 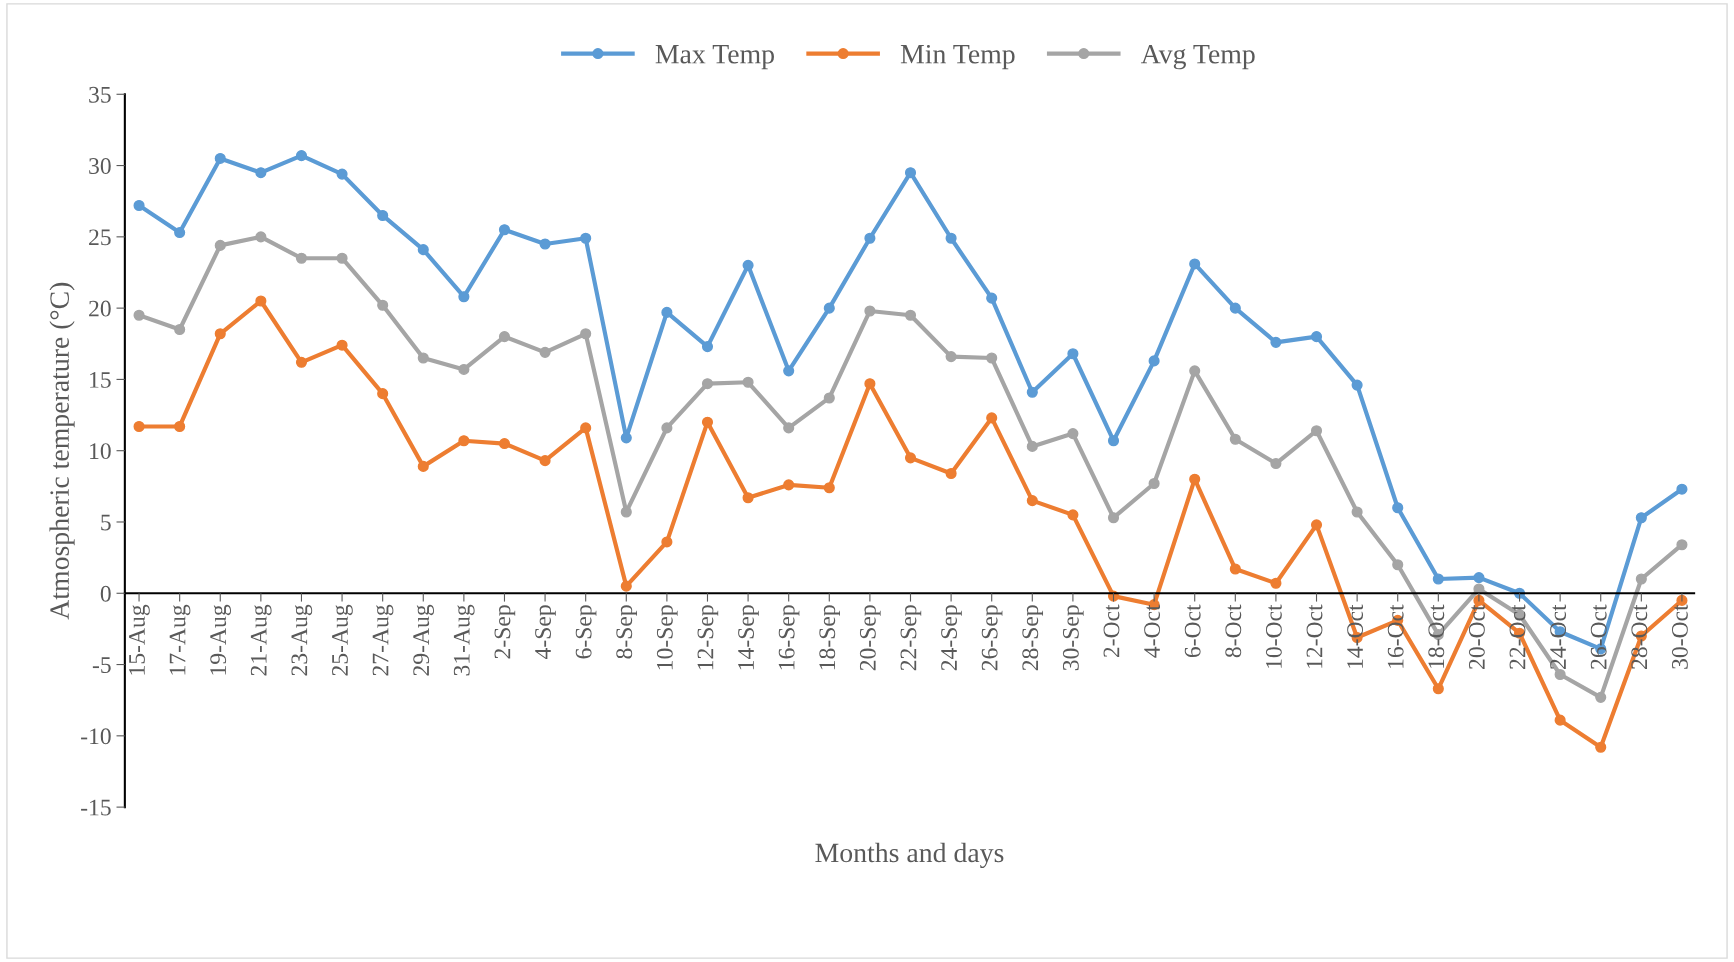 What do you see at coordinates (829, 637) in the screenshot?
I see `x-tick-label: 18-Sep` at bounding box center [829, 637].